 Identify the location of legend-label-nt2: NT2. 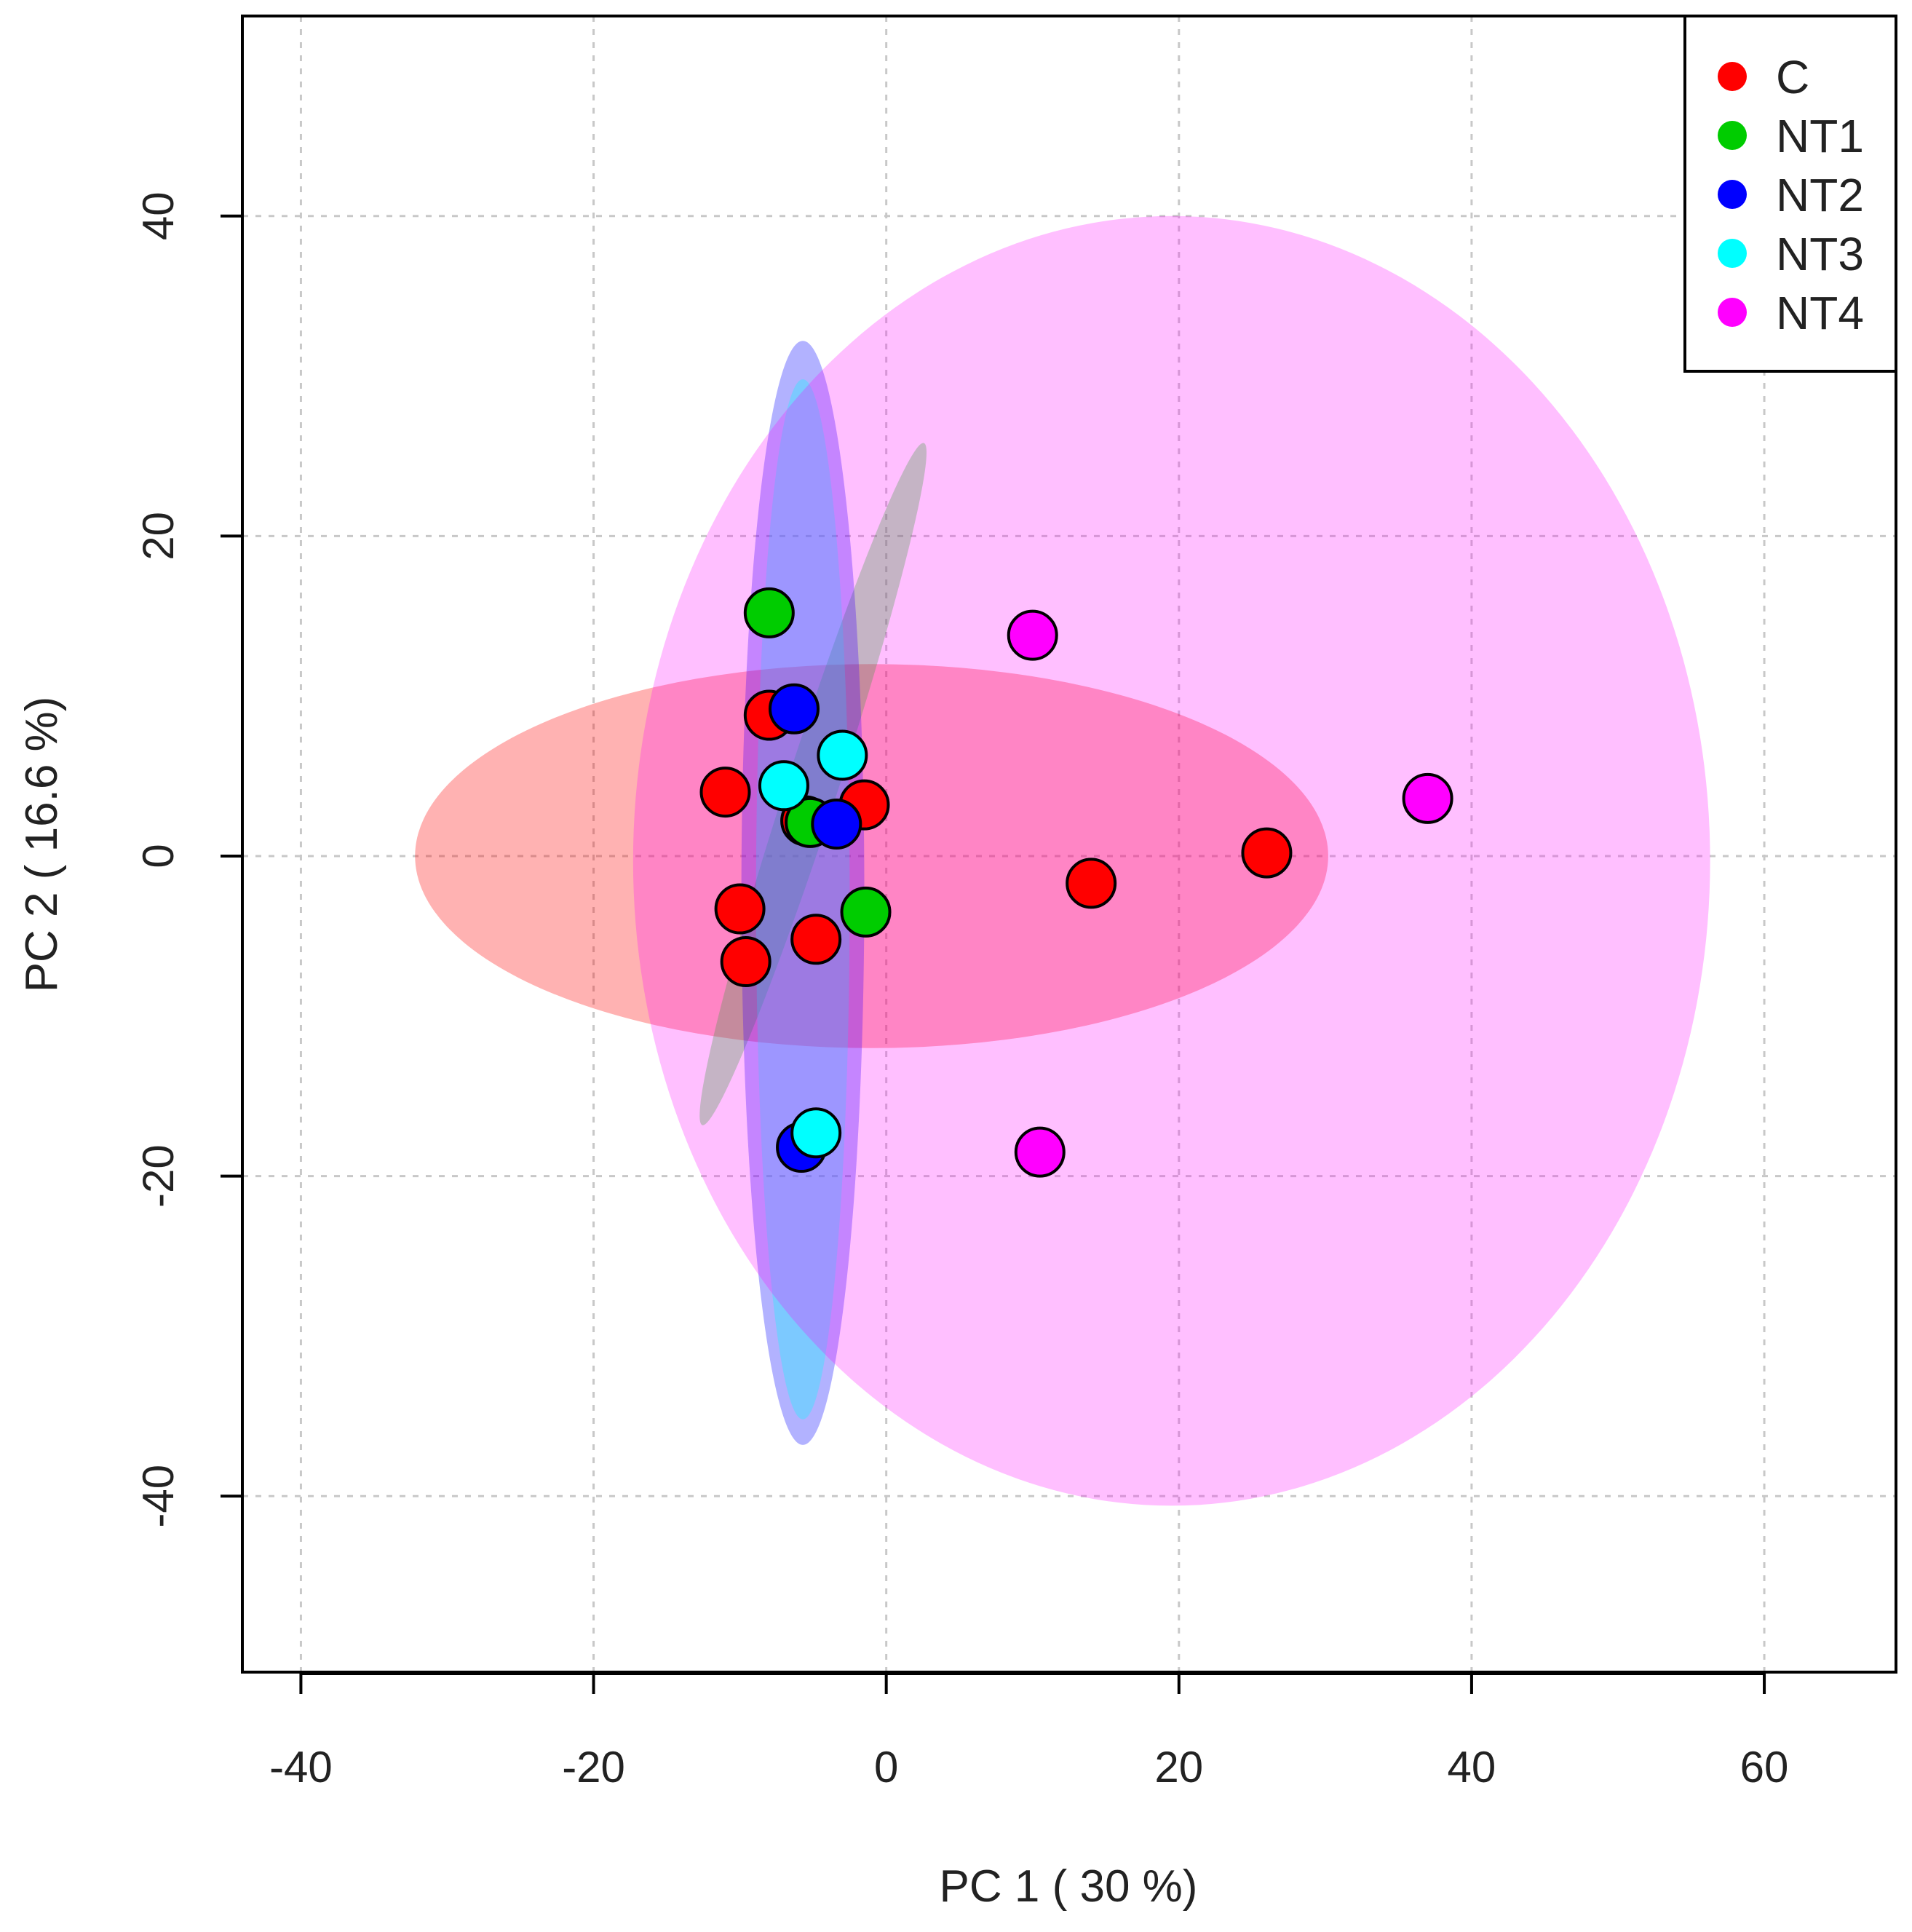
(1820, 195).